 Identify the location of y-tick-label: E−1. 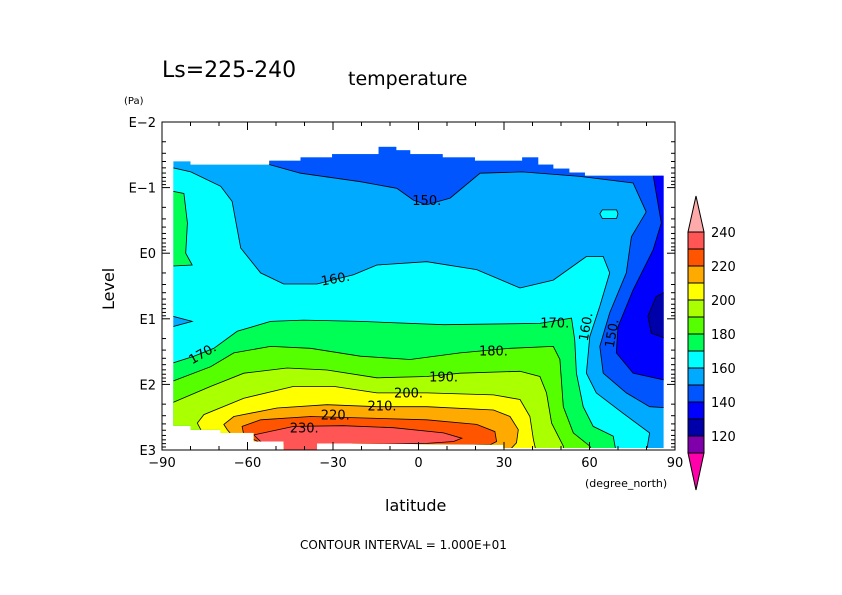
(142, 189).